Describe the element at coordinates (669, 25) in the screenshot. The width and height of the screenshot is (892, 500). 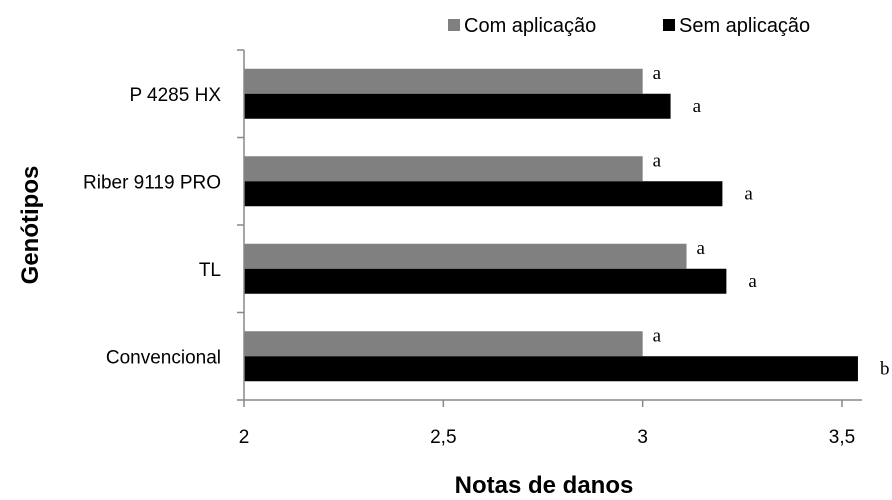
I see `legend-swatch-sem-aplicacao` at that location.